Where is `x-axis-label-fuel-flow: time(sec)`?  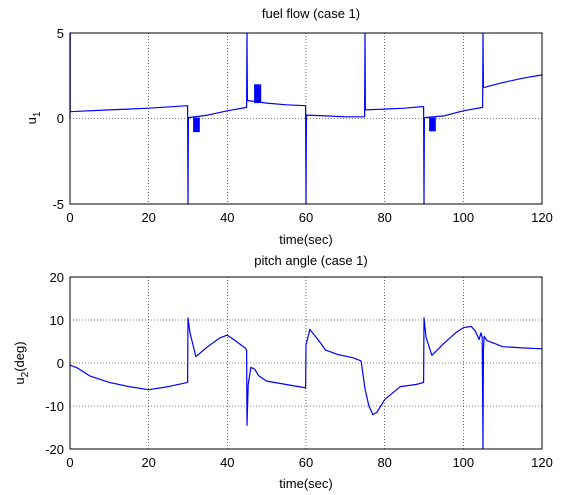
x-axis-label-fuel-flow: time(sec) is located at coordinates (305, 239).